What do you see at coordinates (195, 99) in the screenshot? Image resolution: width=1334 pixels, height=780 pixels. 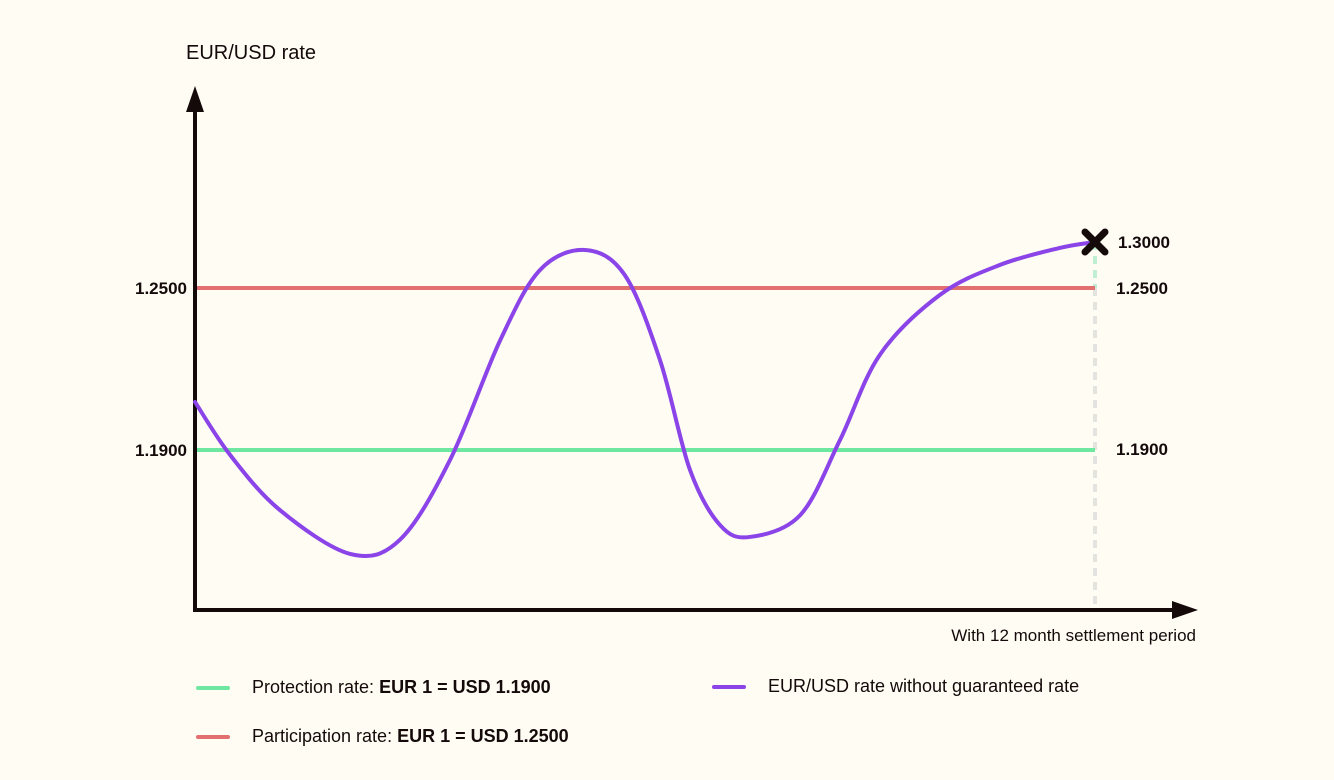 I see `y-axis-arrow` at bounding box center [195, 99].